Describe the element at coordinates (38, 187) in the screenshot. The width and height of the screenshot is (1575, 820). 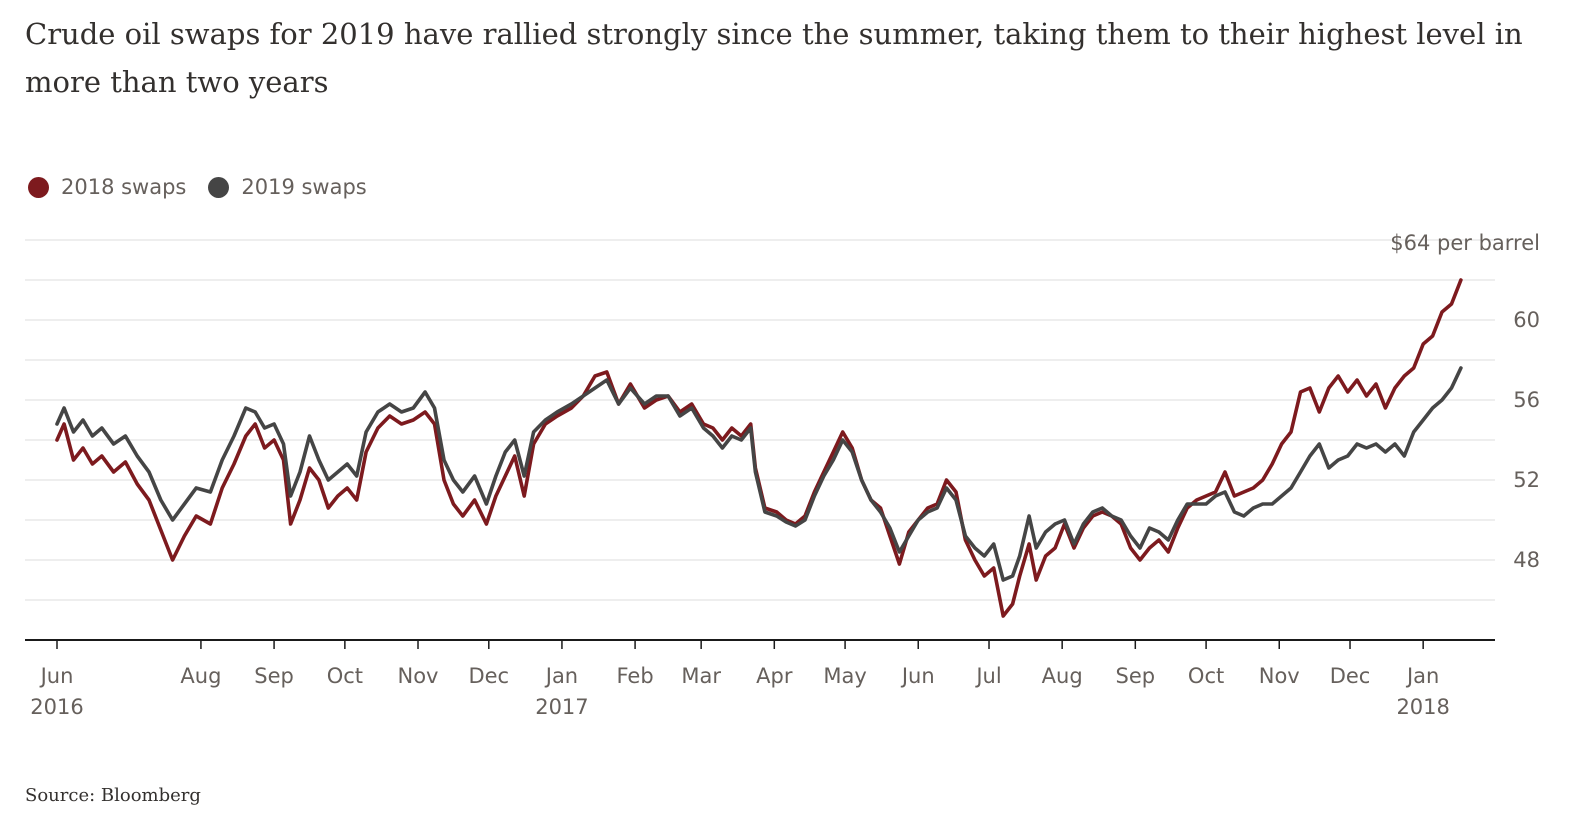
I see `legend-swatch-2018` at that location.